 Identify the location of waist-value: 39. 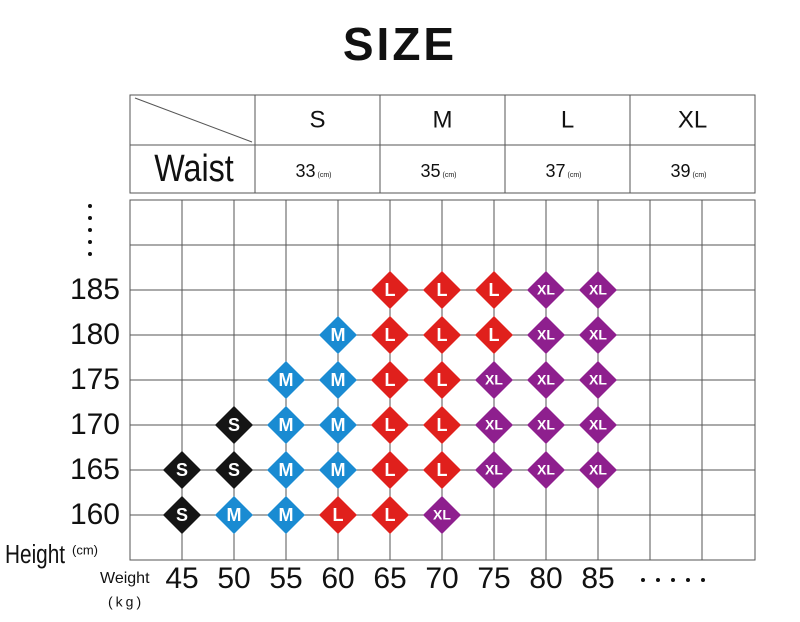
(680, 171).